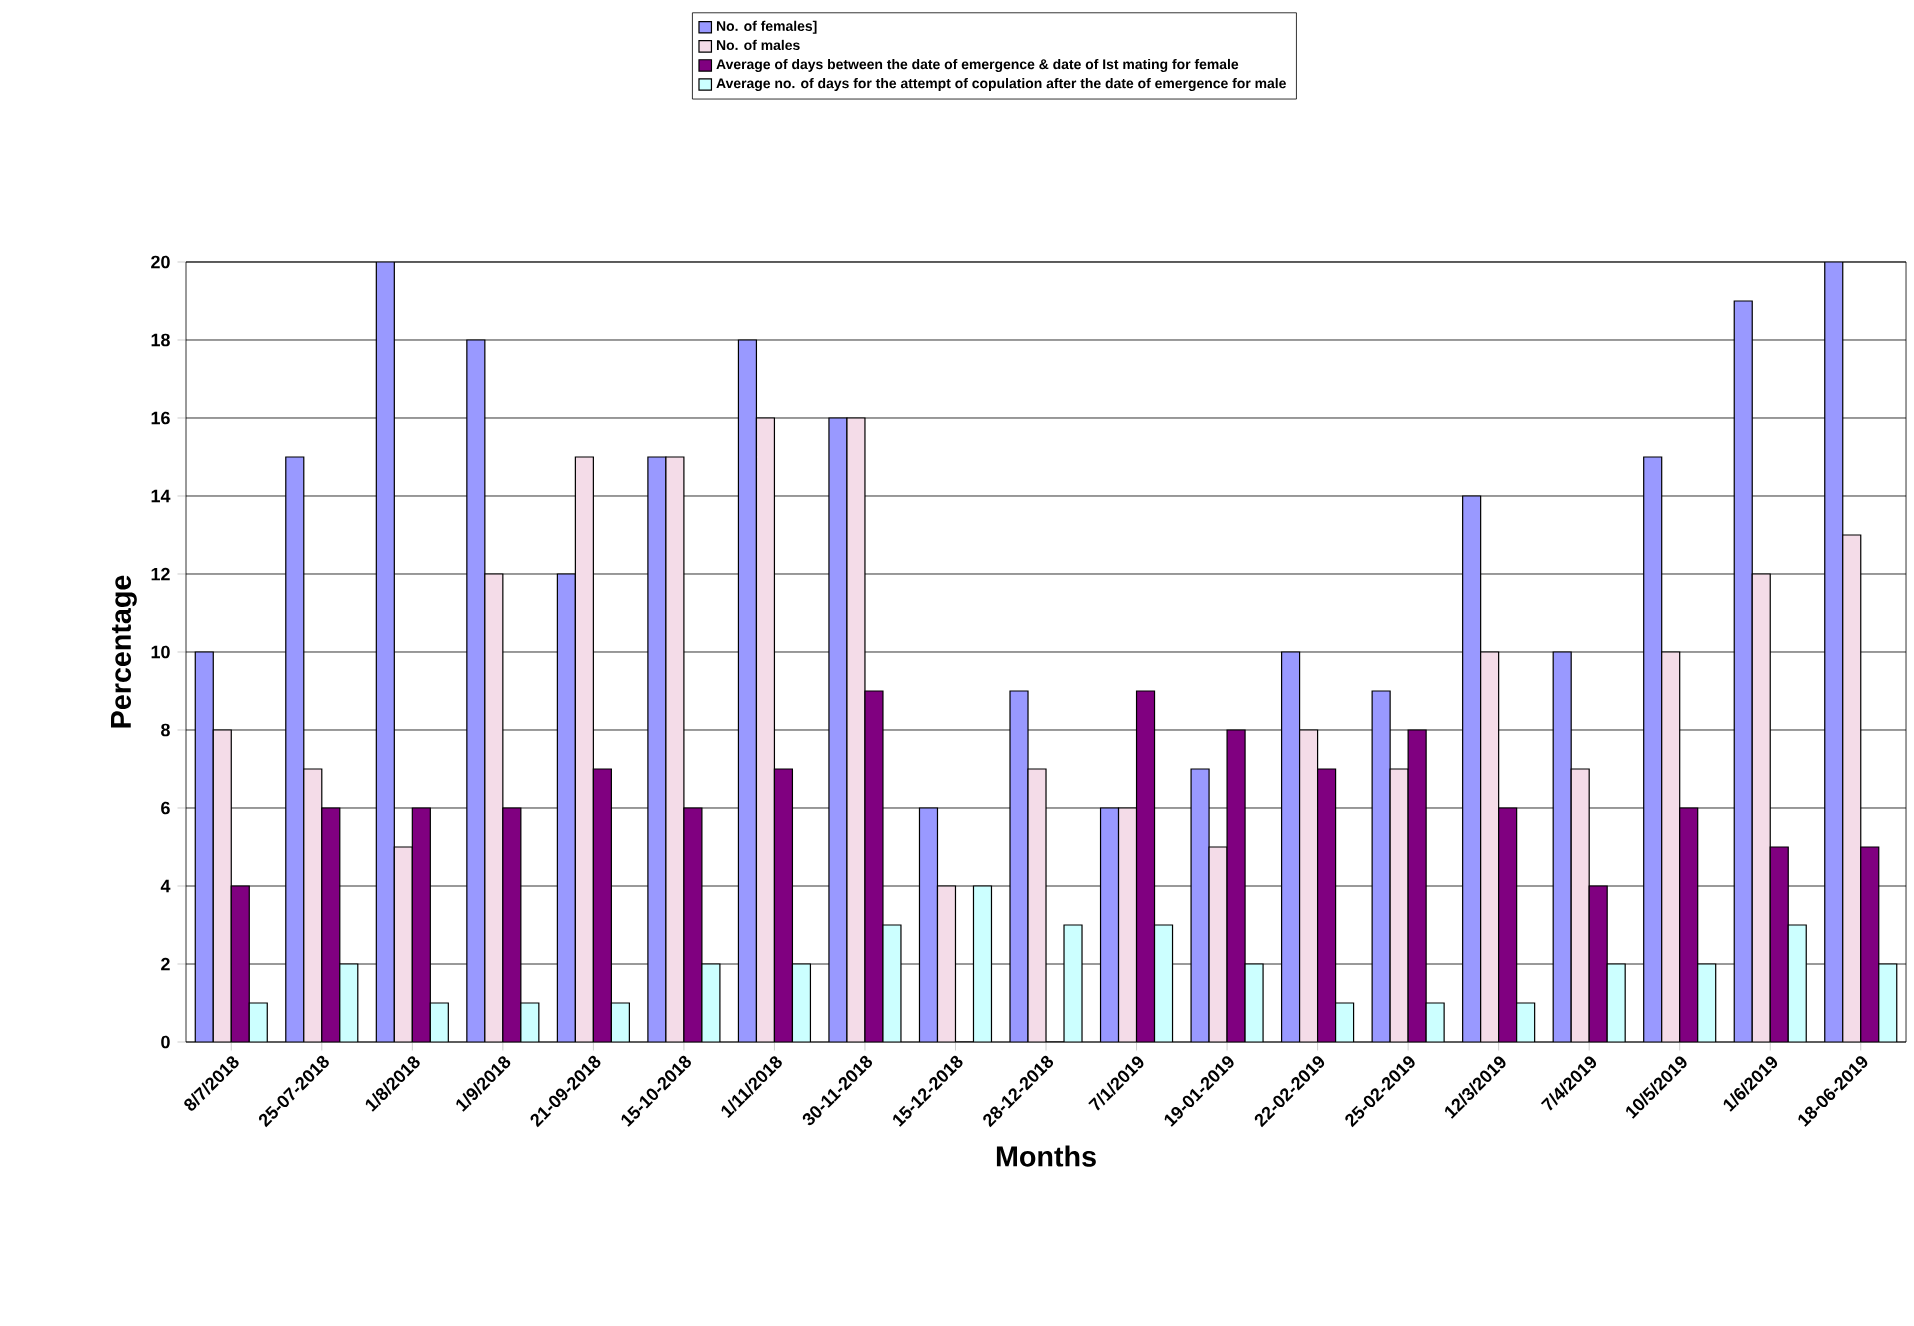 This screenshot has width=1914, height=1326. I want to click on x-axis-title: Months, so click(1046, 1156).